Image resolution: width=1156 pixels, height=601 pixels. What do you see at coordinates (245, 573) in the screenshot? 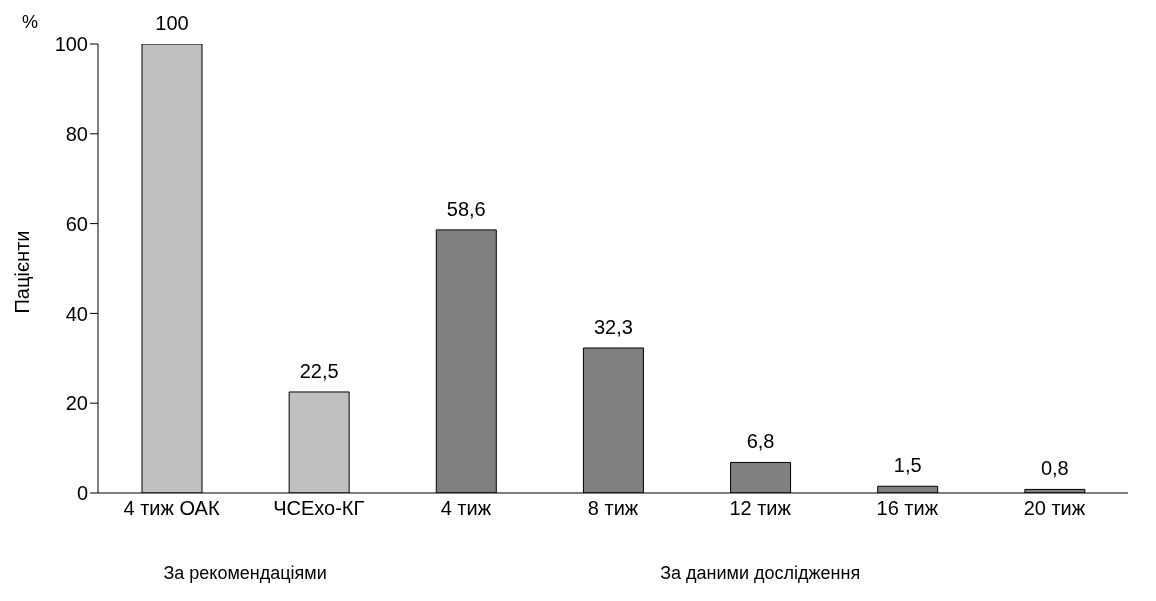
I see `text: За рекомендаціями` at bounding box center [245, 573].